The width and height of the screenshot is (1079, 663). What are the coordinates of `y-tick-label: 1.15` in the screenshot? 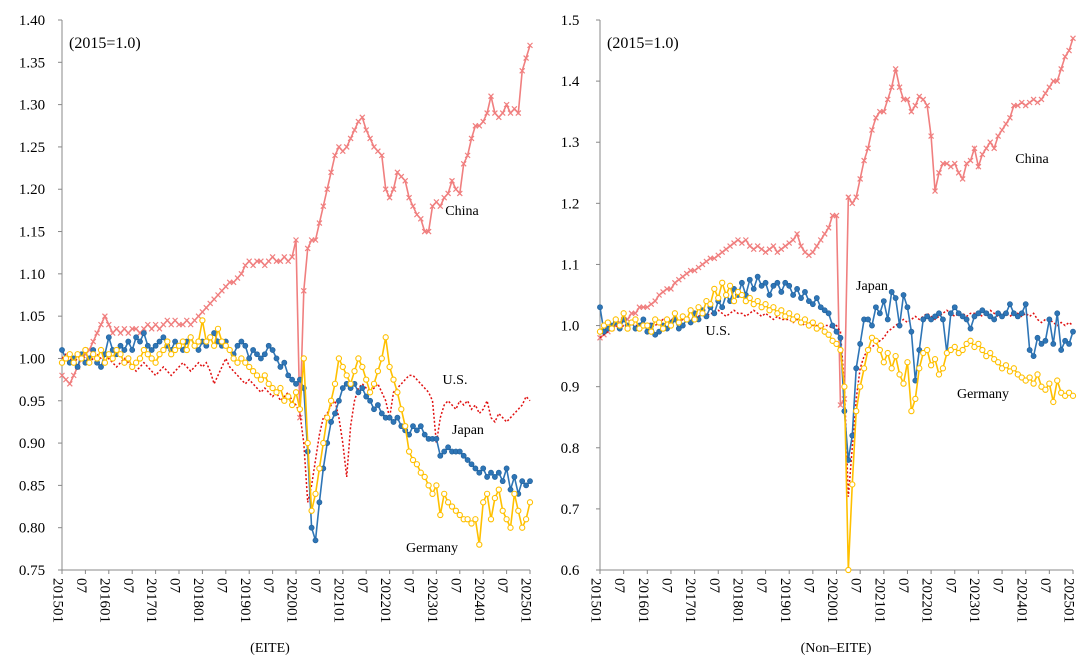 It's located at (32, 233).